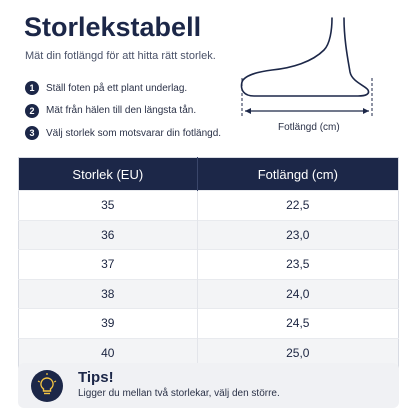  I want to click on table-cell: 35, so click(108, 205).